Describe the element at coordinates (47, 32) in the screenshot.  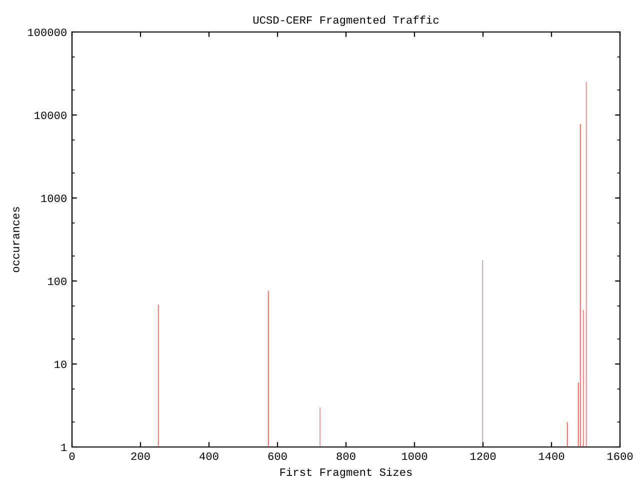
I see `y-tick-label: 100000` at that location.